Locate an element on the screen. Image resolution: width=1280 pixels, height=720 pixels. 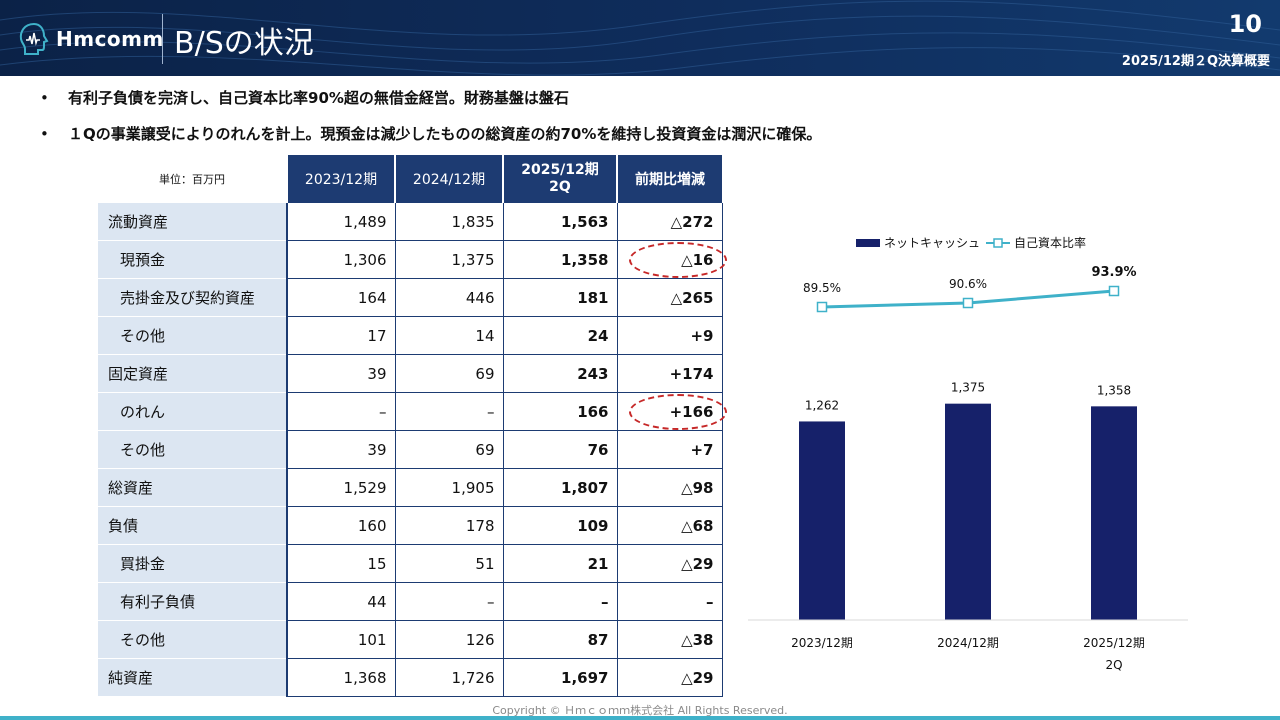
table-cell: △98 is located at coordinates (670, 487).